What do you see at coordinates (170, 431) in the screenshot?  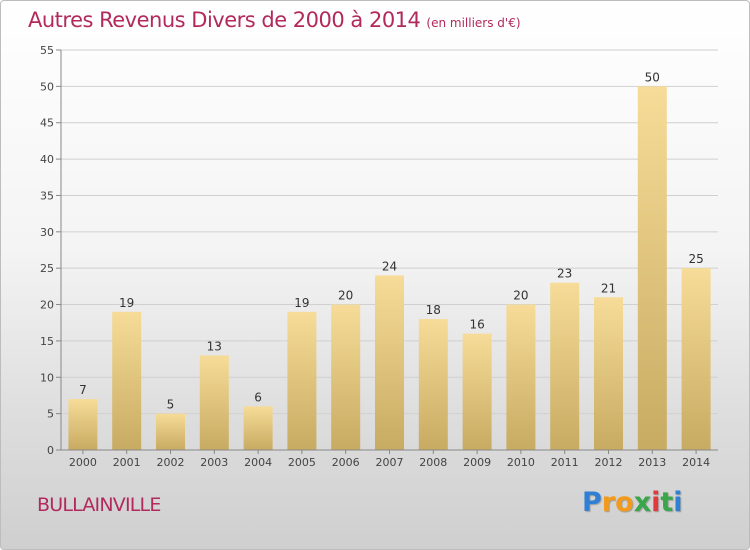 I see `bar-2002` at bounding box center [170, 431].